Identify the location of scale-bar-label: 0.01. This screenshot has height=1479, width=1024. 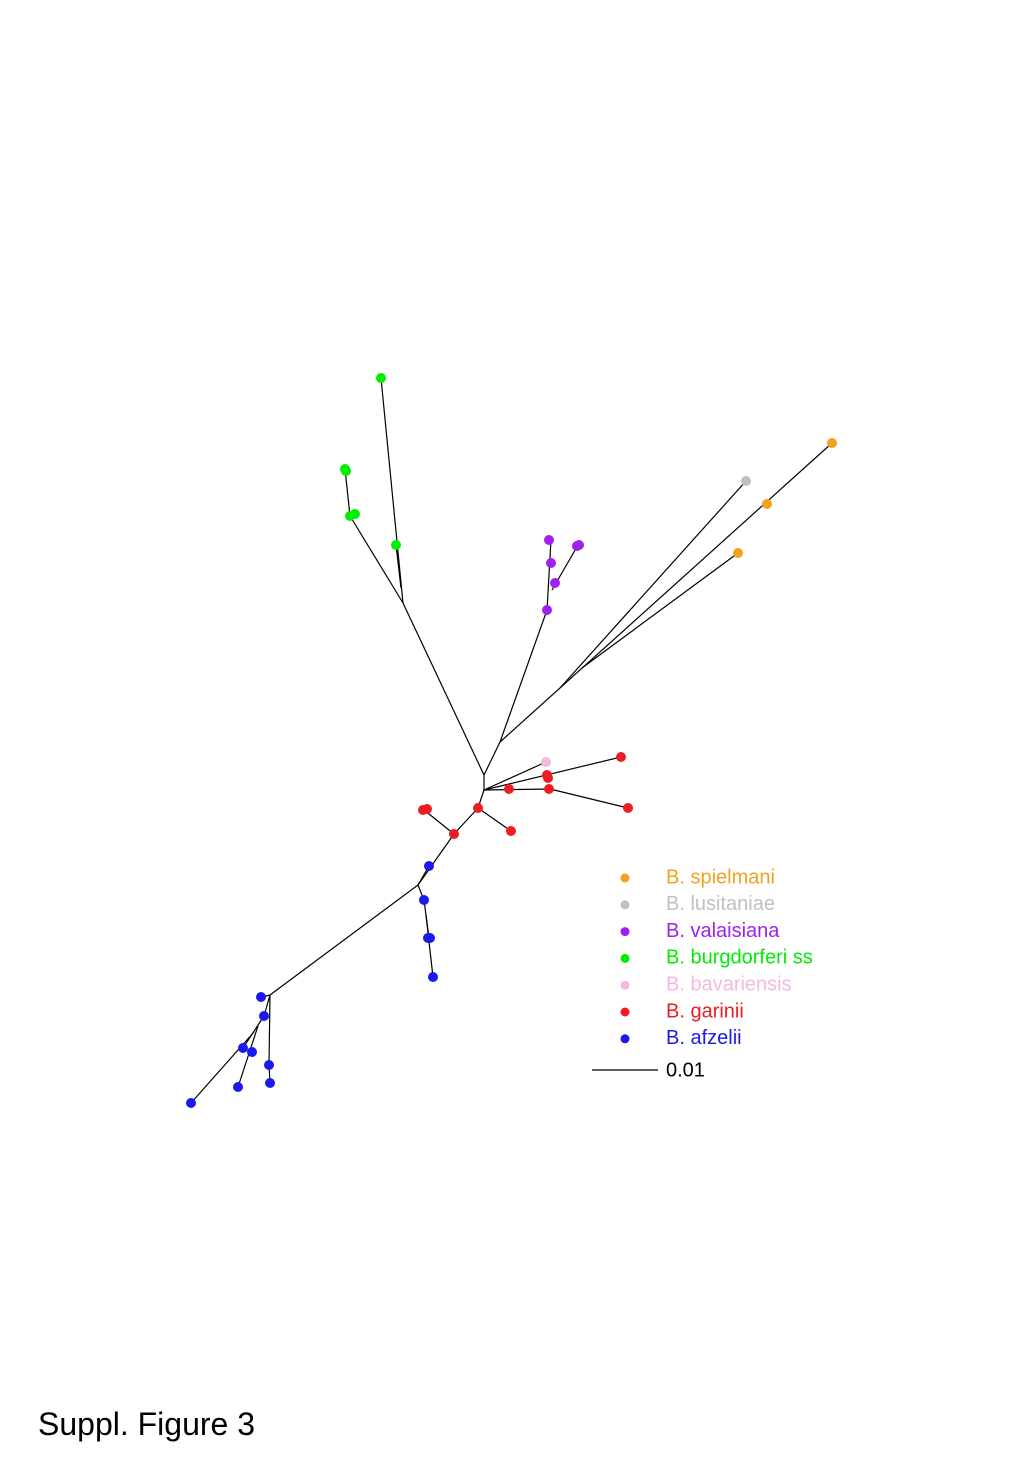
(685, 1070).